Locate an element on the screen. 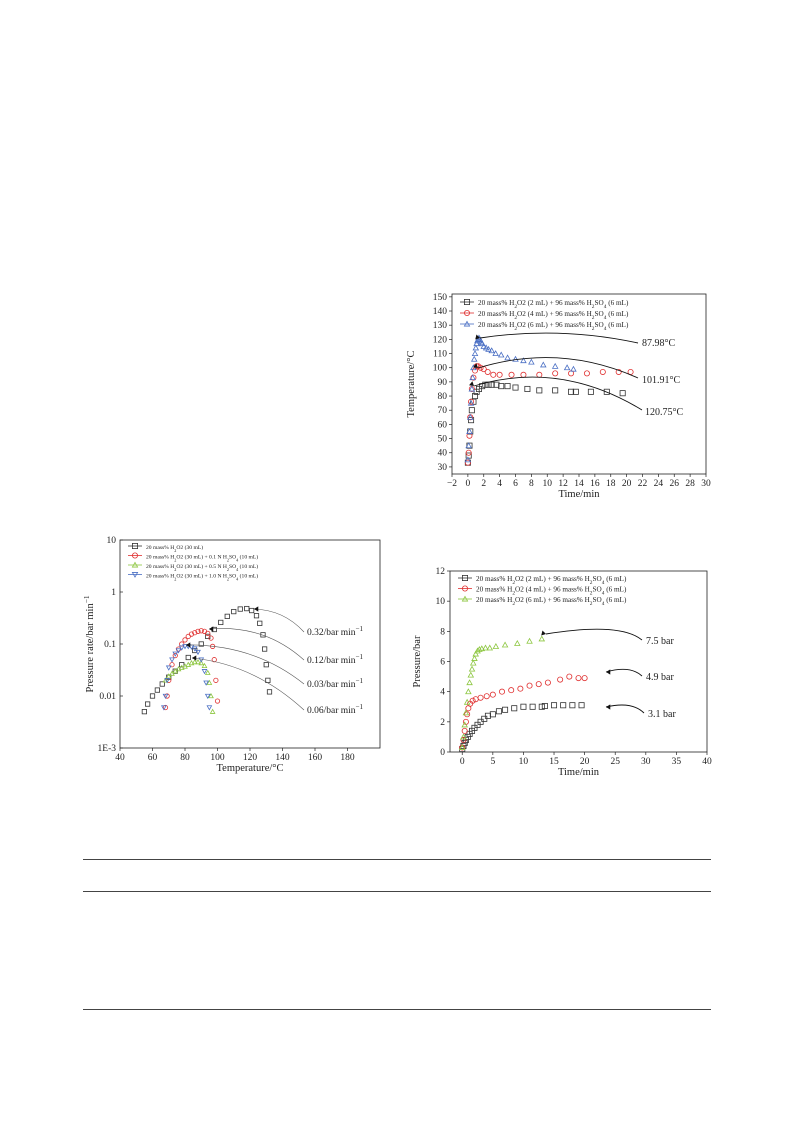 This screenshot has height=1121, width=793. x-tick-label: 10 is located at coordinates (548, 484).